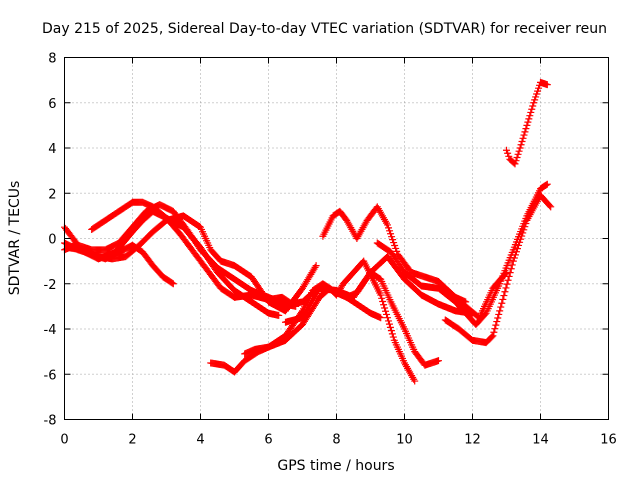 This screenshot has height=480, width=640. I want to click on y-tick-label: -6, so click(50, 375).